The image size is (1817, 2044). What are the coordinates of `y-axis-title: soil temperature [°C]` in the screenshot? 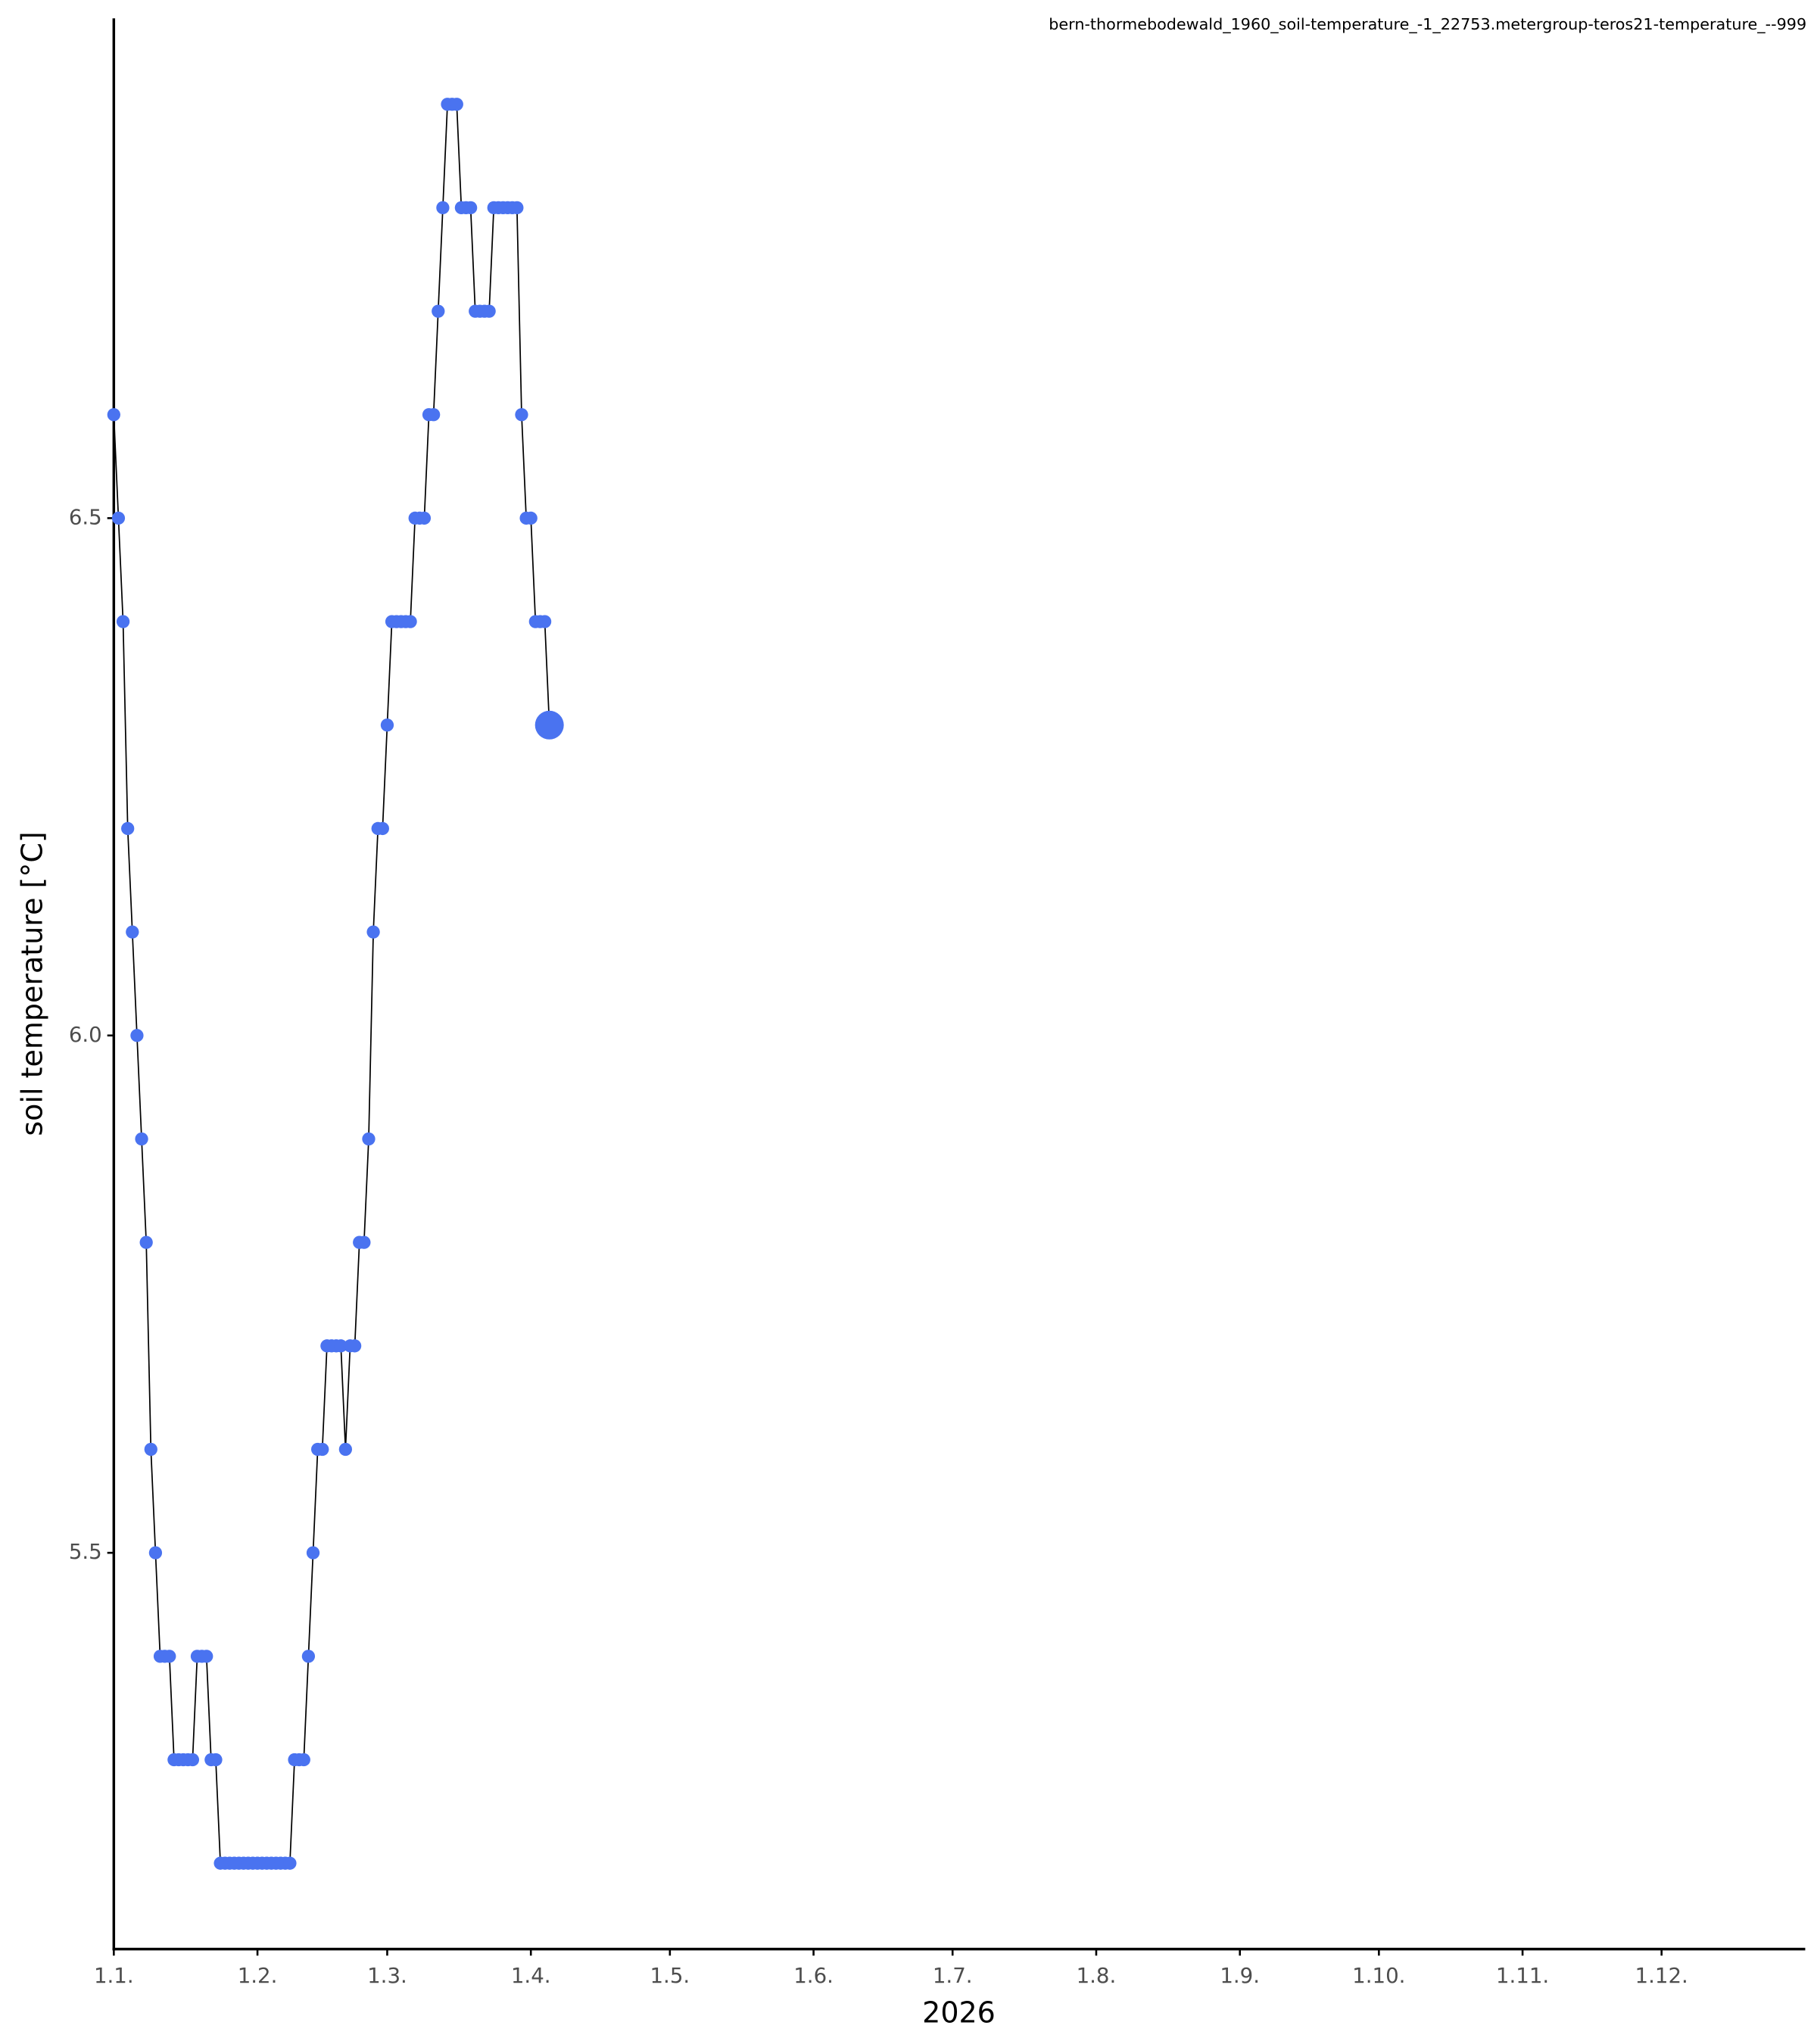 It's located at (31, 983).